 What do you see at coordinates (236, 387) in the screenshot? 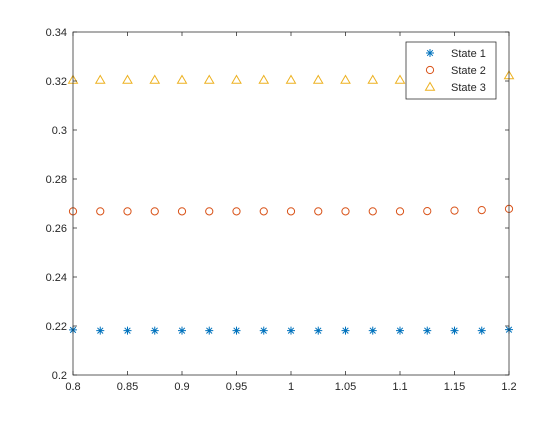
I see `x-tick-label: 0.95` at bounding box center [236, 387].